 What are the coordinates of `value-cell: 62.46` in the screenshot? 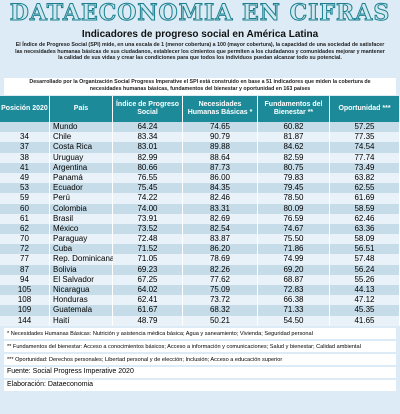 It's located at (365, 218).